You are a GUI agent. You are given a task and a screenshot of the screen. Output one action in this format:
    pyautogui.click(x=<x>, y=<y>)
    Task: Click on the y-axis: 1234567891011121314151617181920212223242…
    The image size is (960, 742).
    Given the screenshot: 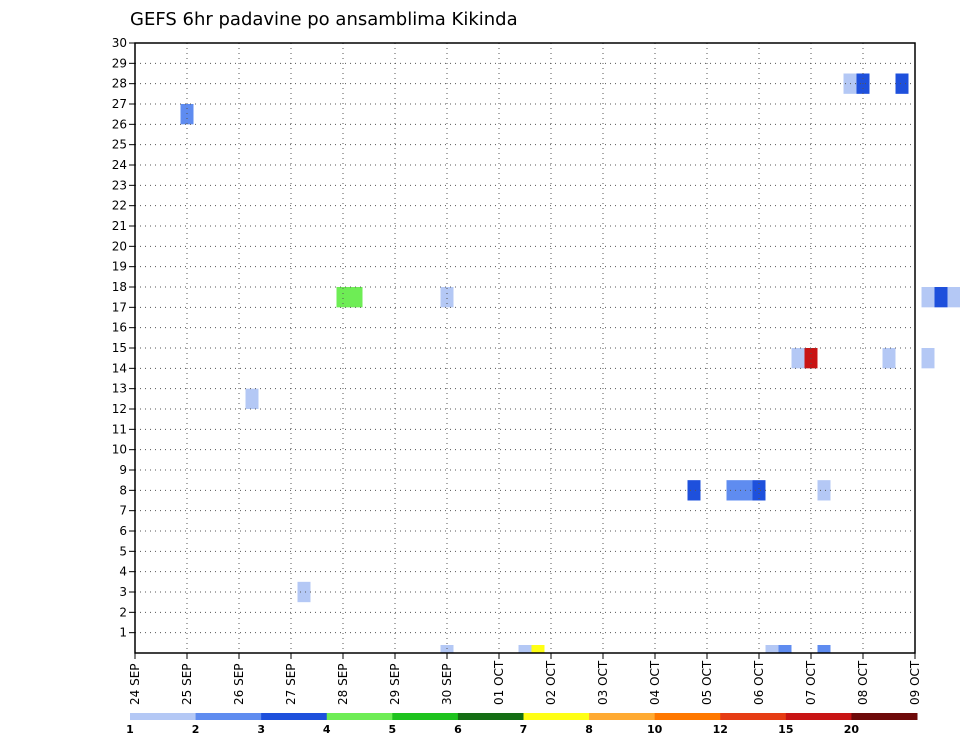 What is the action you would take?
    pyautogui.click(x=123, y=338)
    